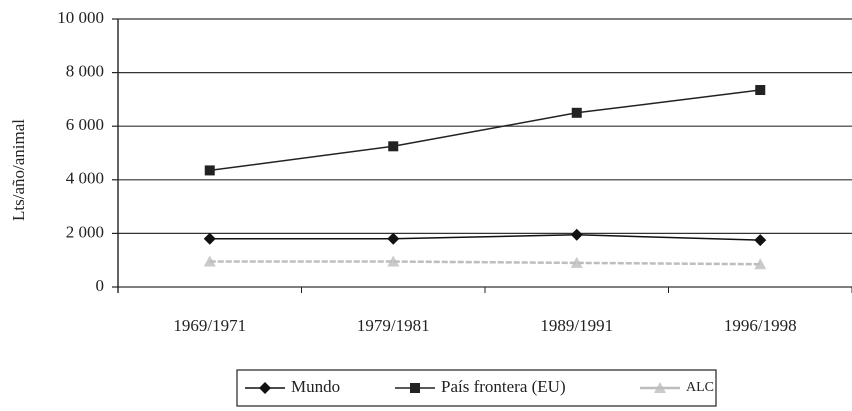  I want to click on y-axis-label: Lts/año/animal, so click(18, 170).